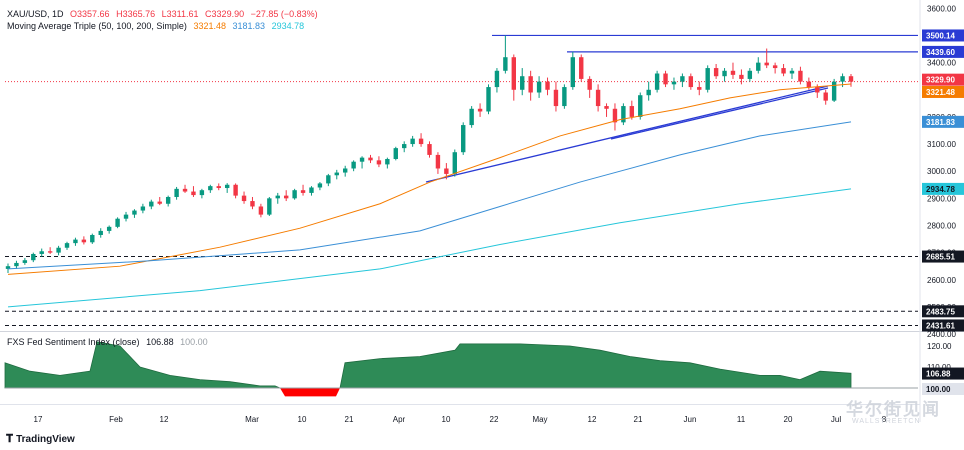 The width and height of the screenshot is (964, 450). Describe the element at coordinates (943, 51) in the screenshot. I see `badge-3439: 3439.60` at that location.